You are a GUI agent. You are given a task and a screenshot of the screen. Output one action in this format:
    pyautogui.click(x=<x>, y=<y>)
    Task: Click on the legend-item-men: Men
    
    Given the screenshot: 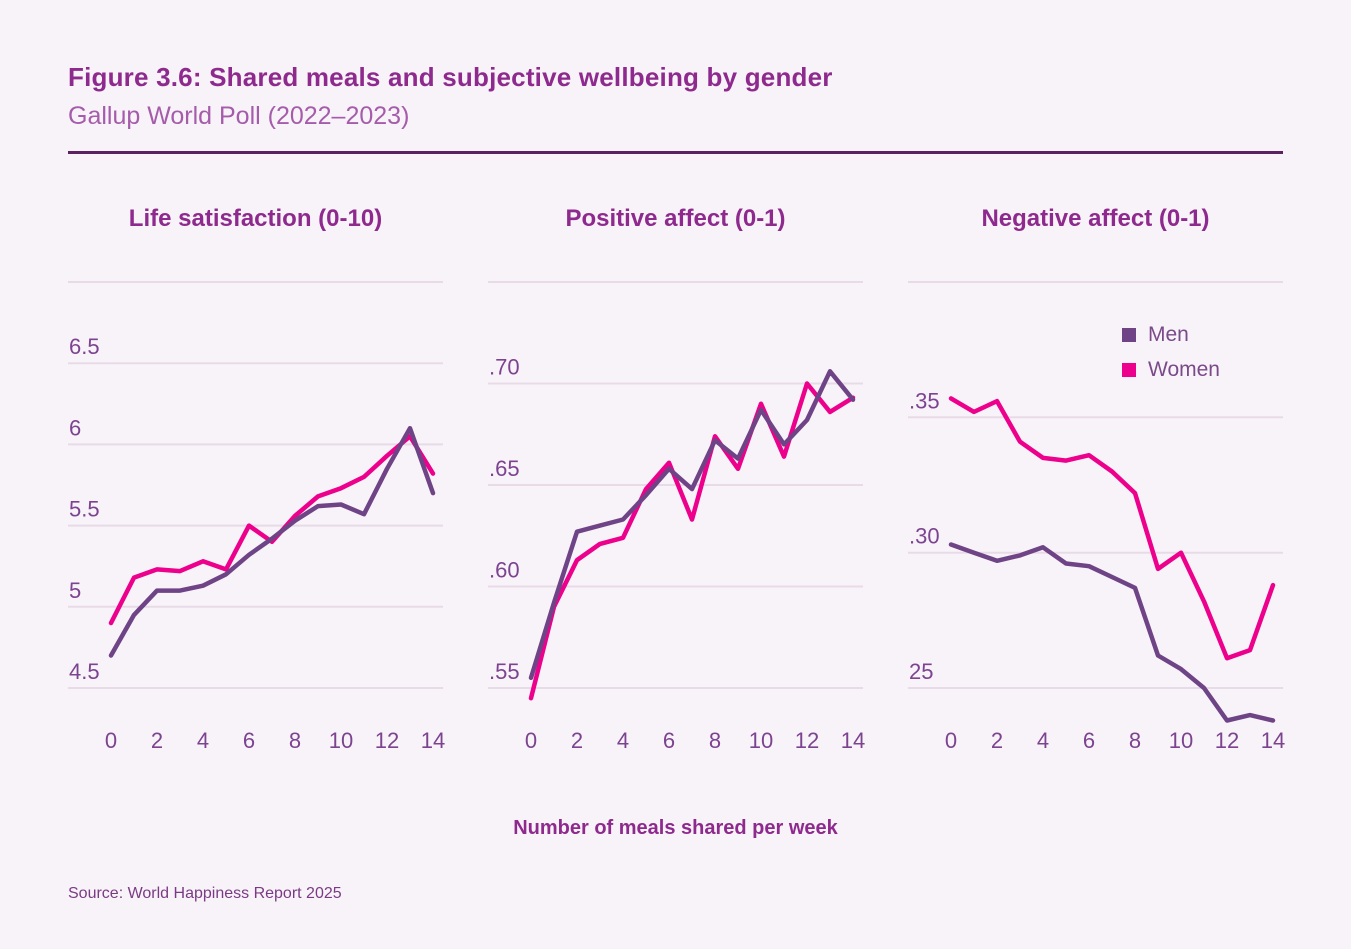 What is the action you would take?
    pyautogui.click(x=1171, y=335)
    